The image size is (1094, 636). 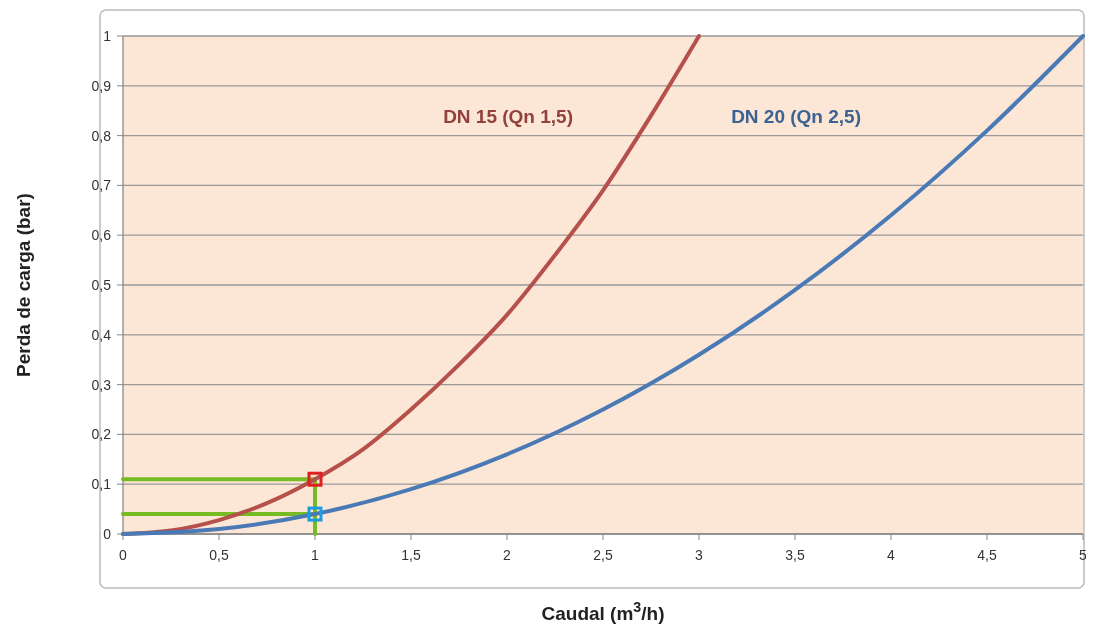 I want to click on y-tick-label: 0, so click(x=107, y=534).